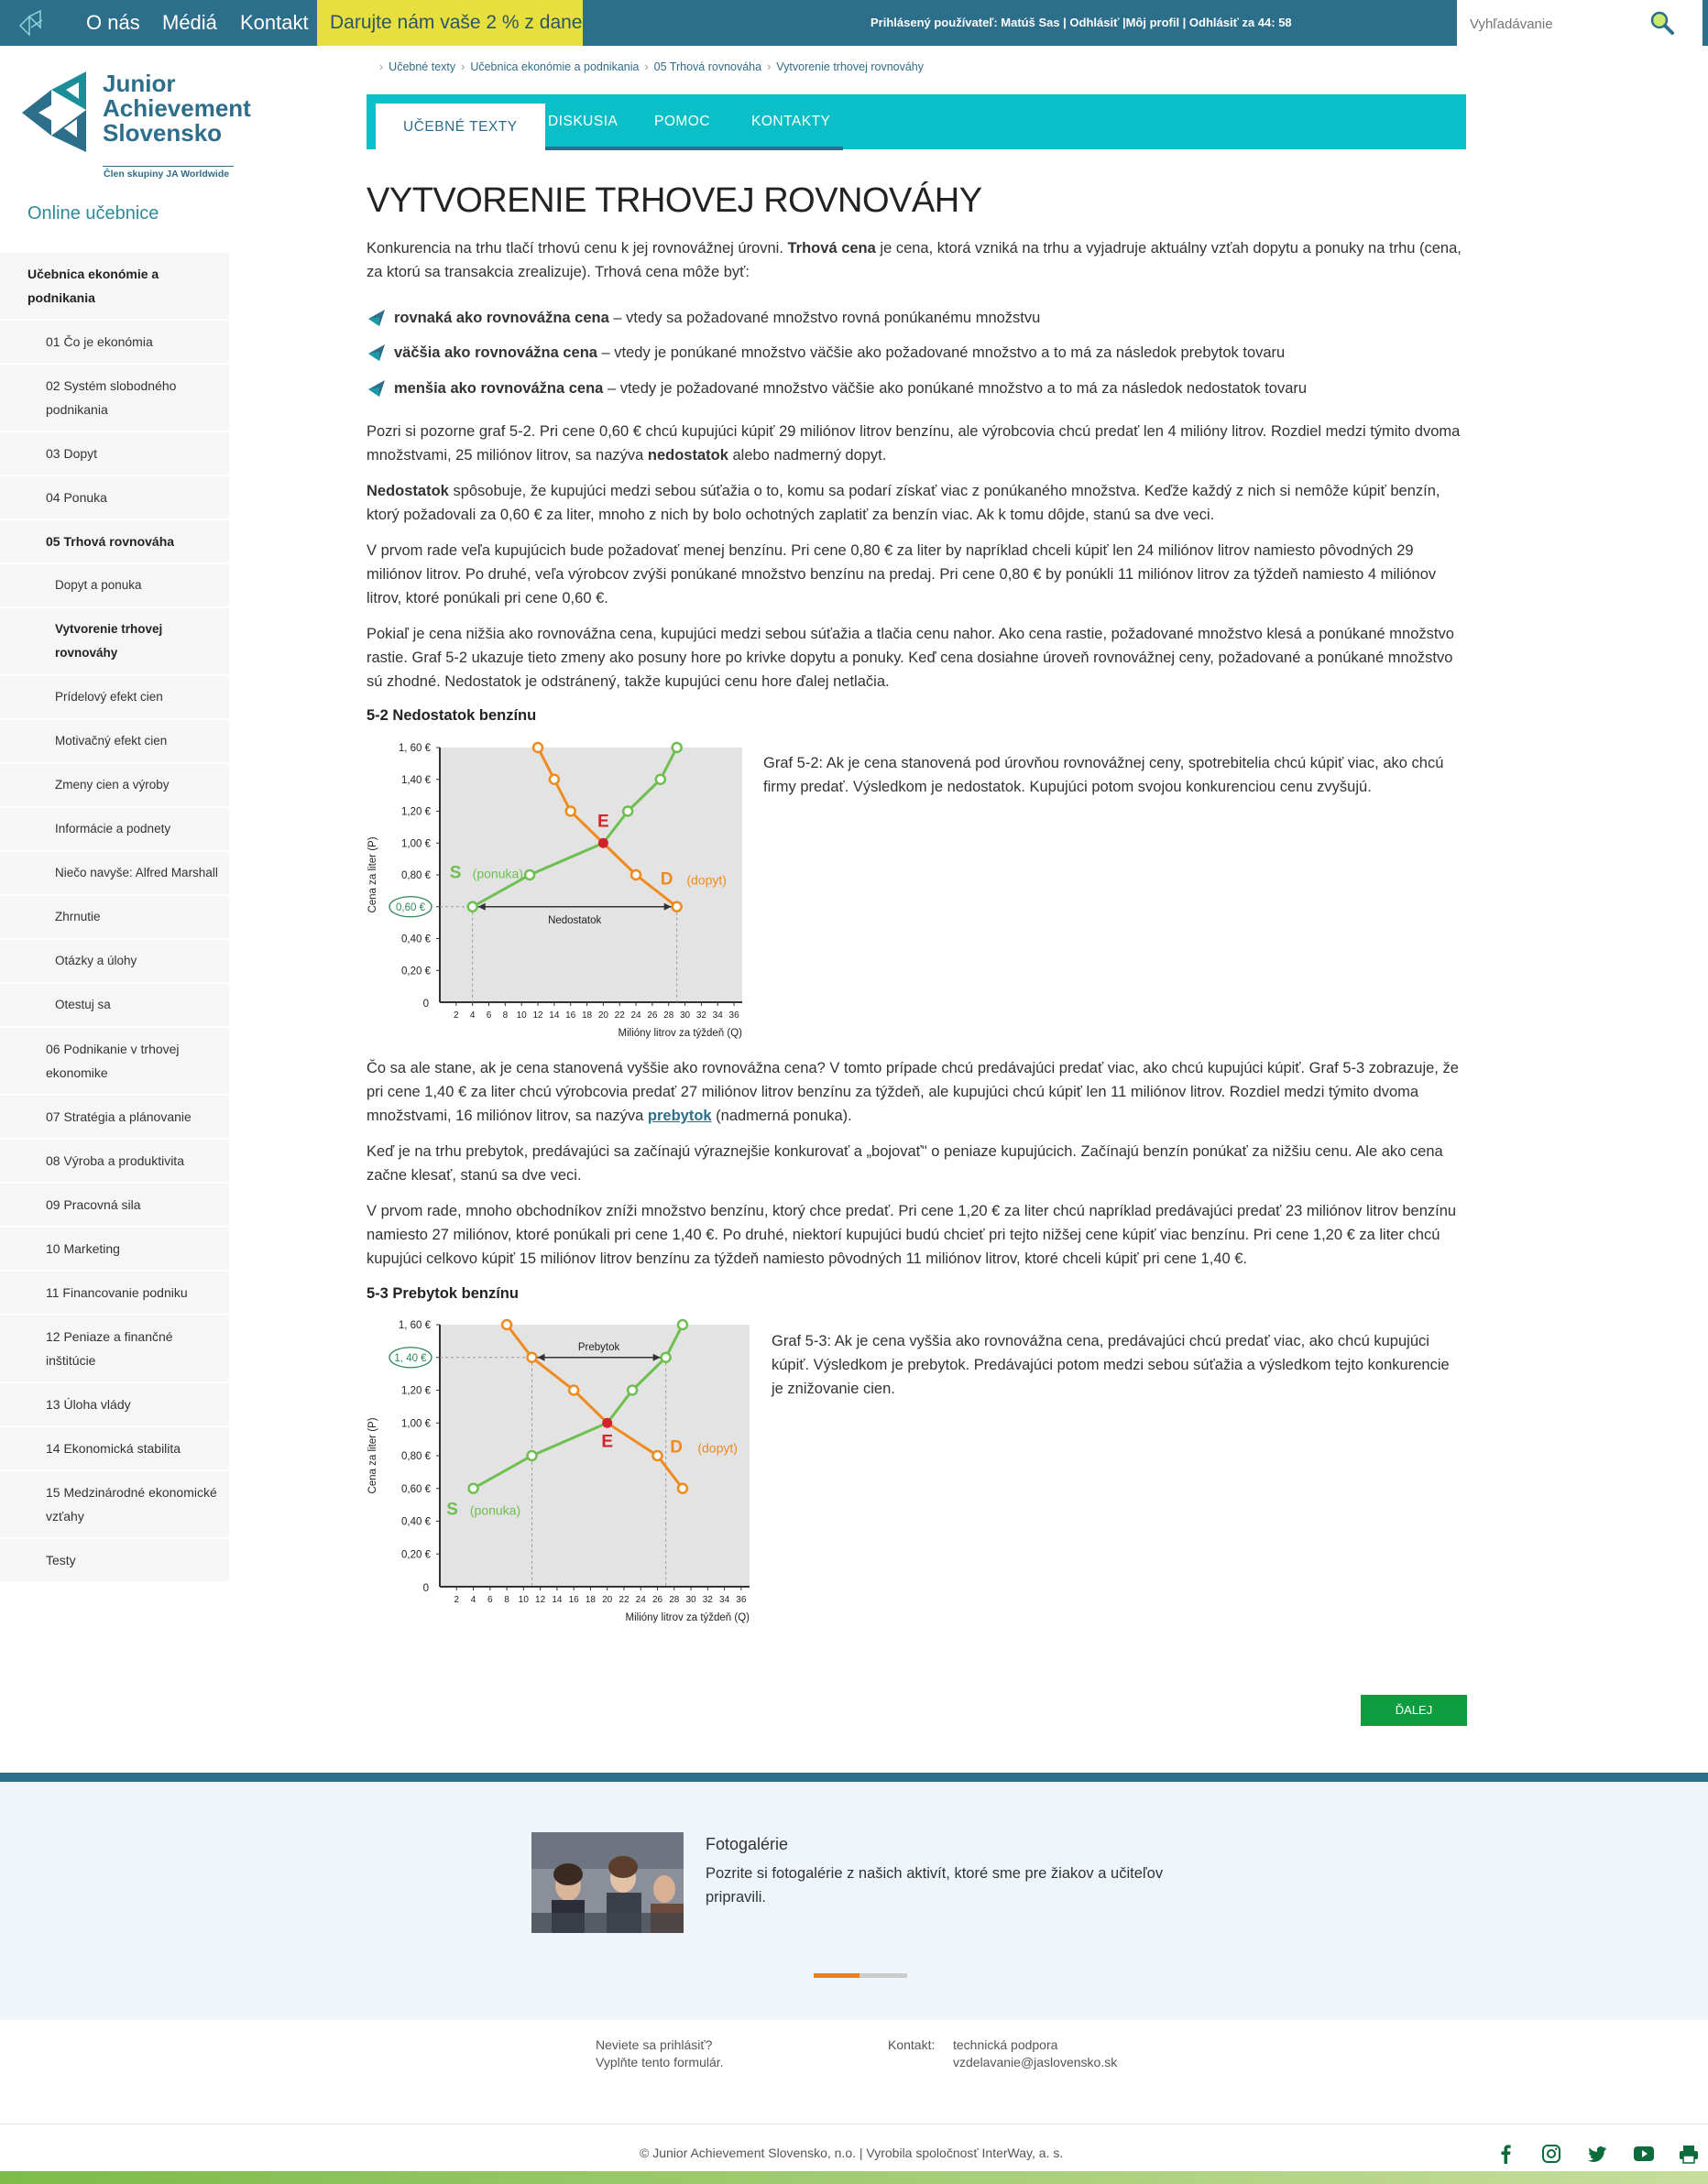 The width and height of the screenshot is (1708, 2184). What do you see at coordinates (115, 1006) in the screenshot?
I see `sidebar-item: Otestuj sa` at bounding box center [115, 1006].